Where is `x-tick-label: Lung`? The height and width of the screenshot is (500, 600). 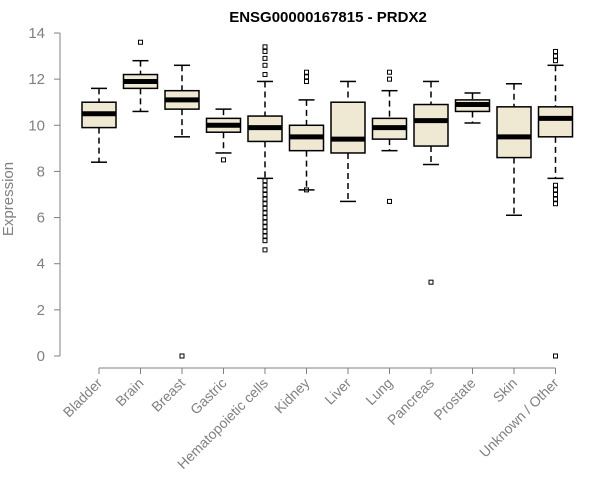 x-tick-label: Lung is located at coordinates (378, 391).